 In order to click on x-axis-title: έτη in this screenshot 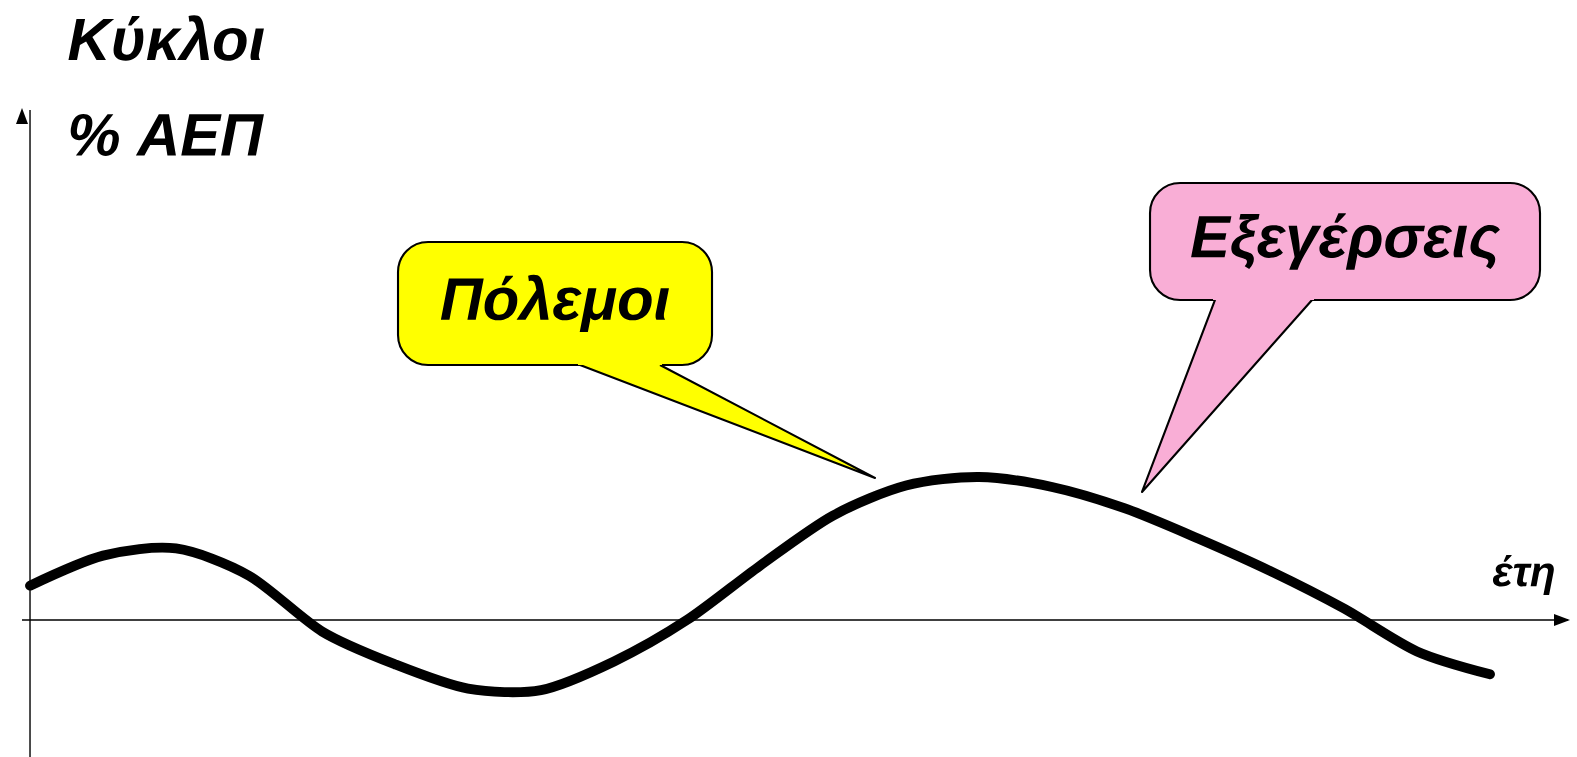, I will do `click(1523, 575)`.